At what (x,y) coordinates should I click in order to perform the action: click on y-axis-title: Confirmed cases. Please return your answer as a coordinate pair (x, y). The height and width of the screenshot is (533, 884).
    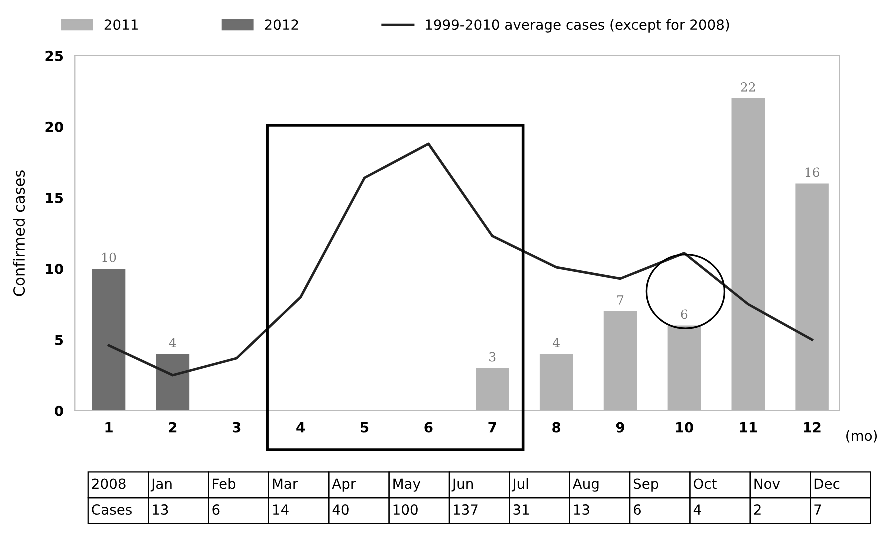
    Looking at the image, I should click on (19, 233).